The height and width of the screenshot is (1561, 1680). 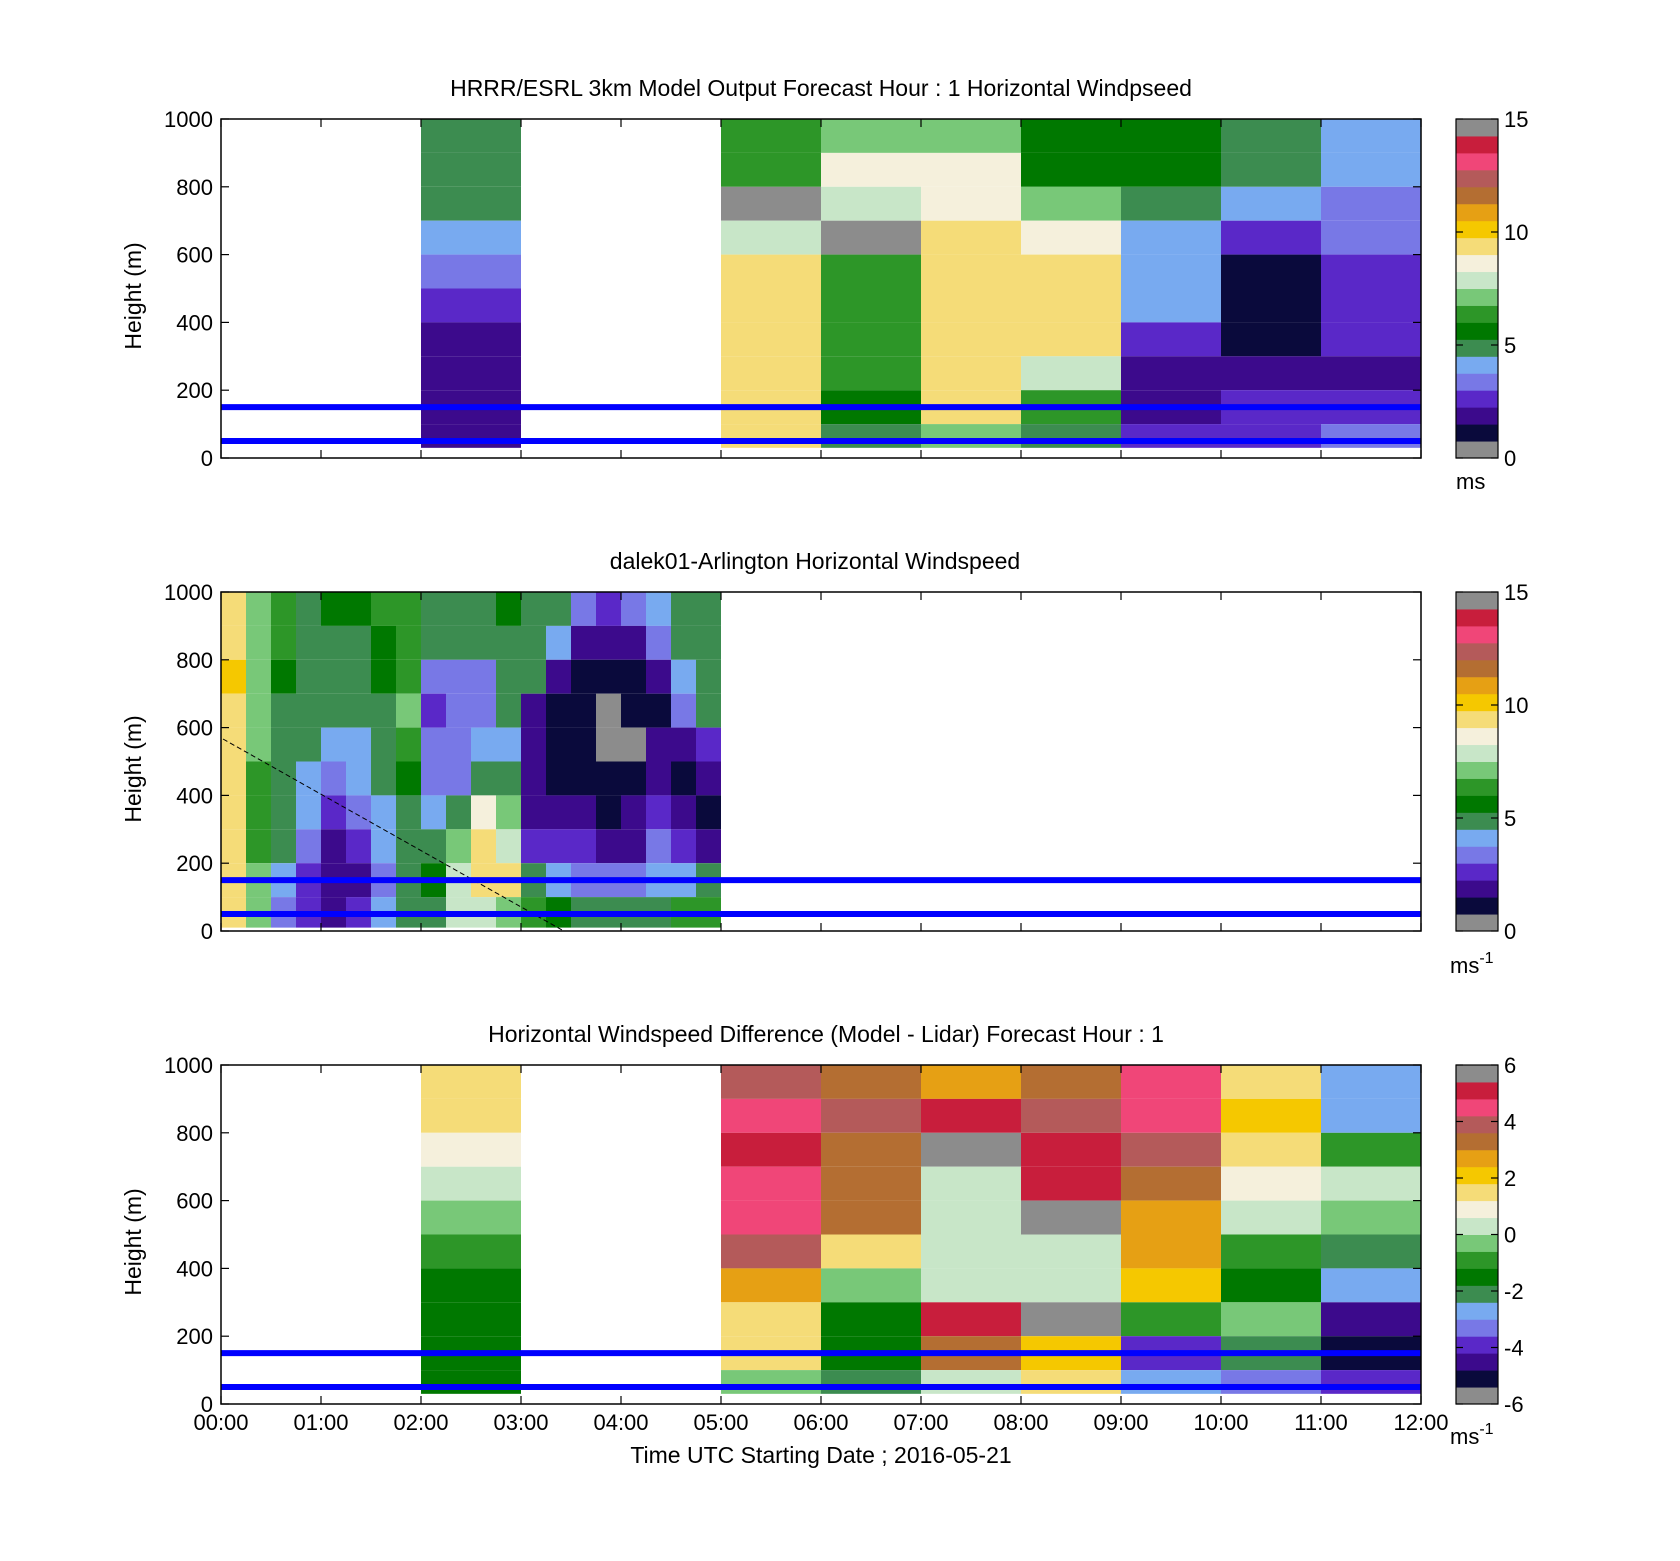 What do you see at coordinates (1510, 1178) in the screenshot?
I see `colorbar-tick-label: 2` at bounding box center [1510, 1178].